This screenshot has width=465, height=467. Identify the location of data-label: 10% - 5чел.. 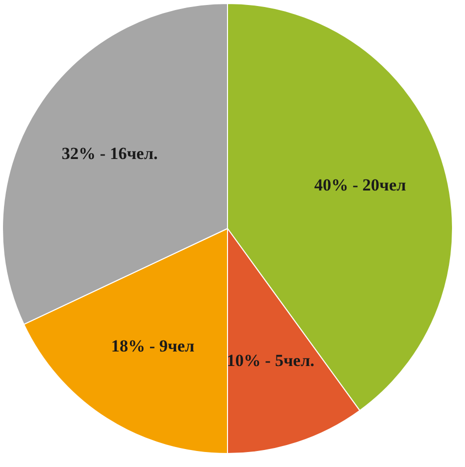
(270, 360).